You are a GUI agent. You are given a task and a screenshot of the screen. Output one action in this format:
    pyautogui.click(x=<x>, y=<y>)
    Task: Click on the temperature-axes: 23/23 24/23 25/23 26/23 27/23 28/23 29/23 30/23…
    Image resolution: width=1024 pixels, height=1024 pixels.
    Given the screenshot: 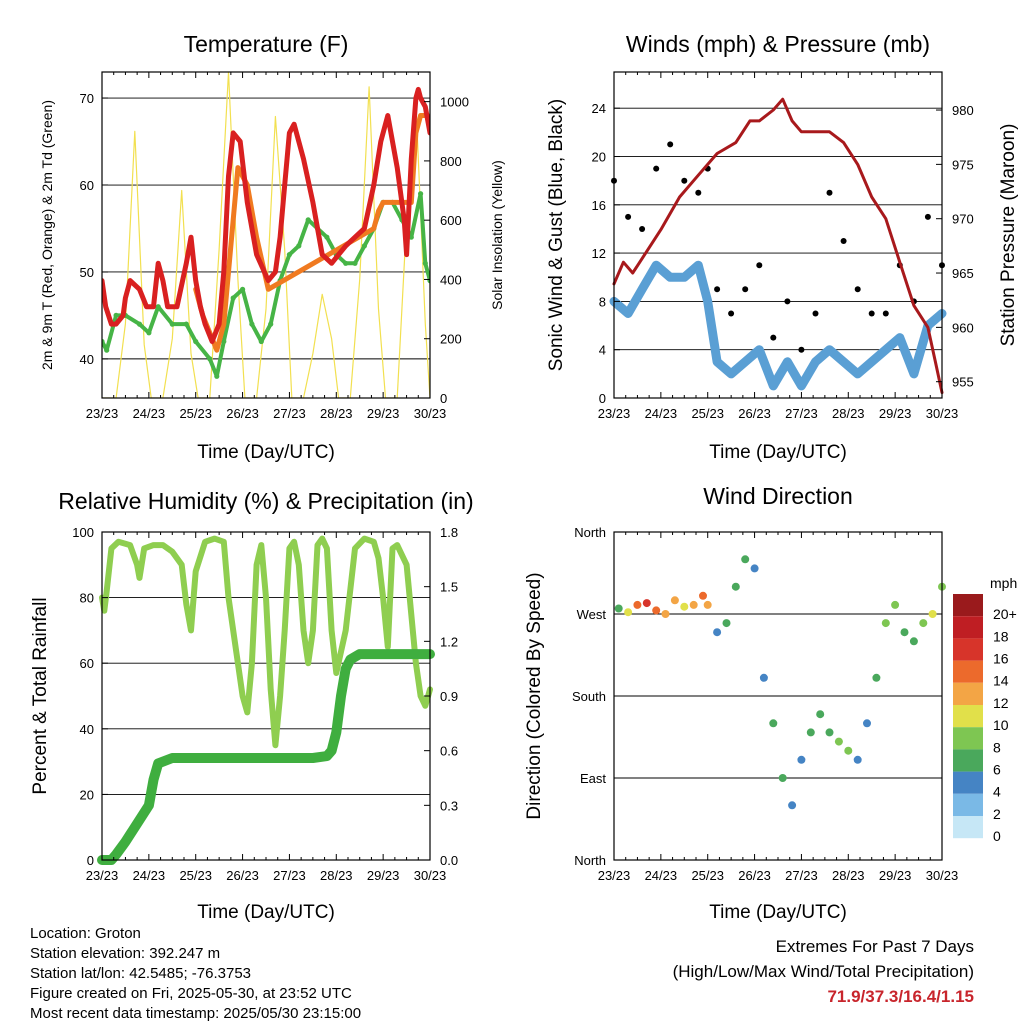 What is the action you would take?
    pyautogui.click(x=274, y=246)
    